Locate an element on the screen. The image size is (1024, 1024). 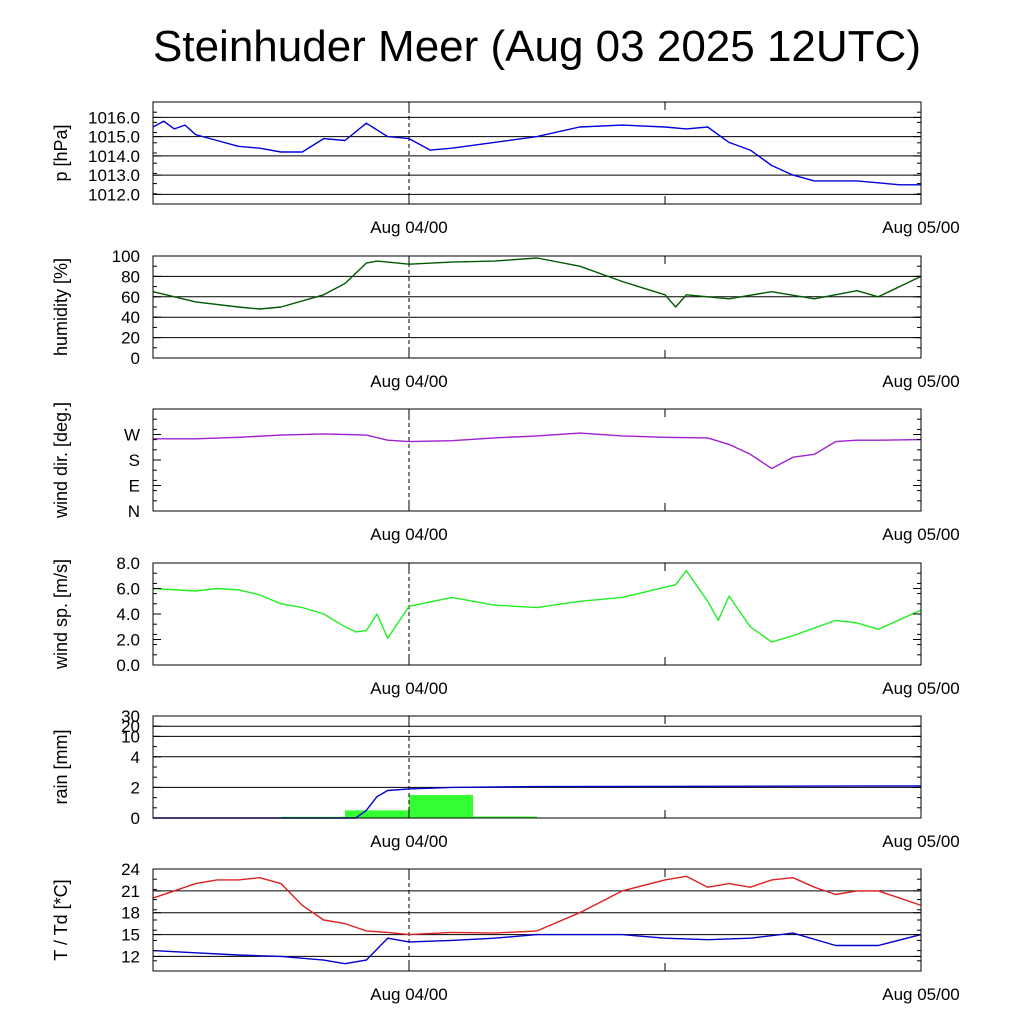
y-axis-label: p [hPa] is located at coordinates (61, 152).